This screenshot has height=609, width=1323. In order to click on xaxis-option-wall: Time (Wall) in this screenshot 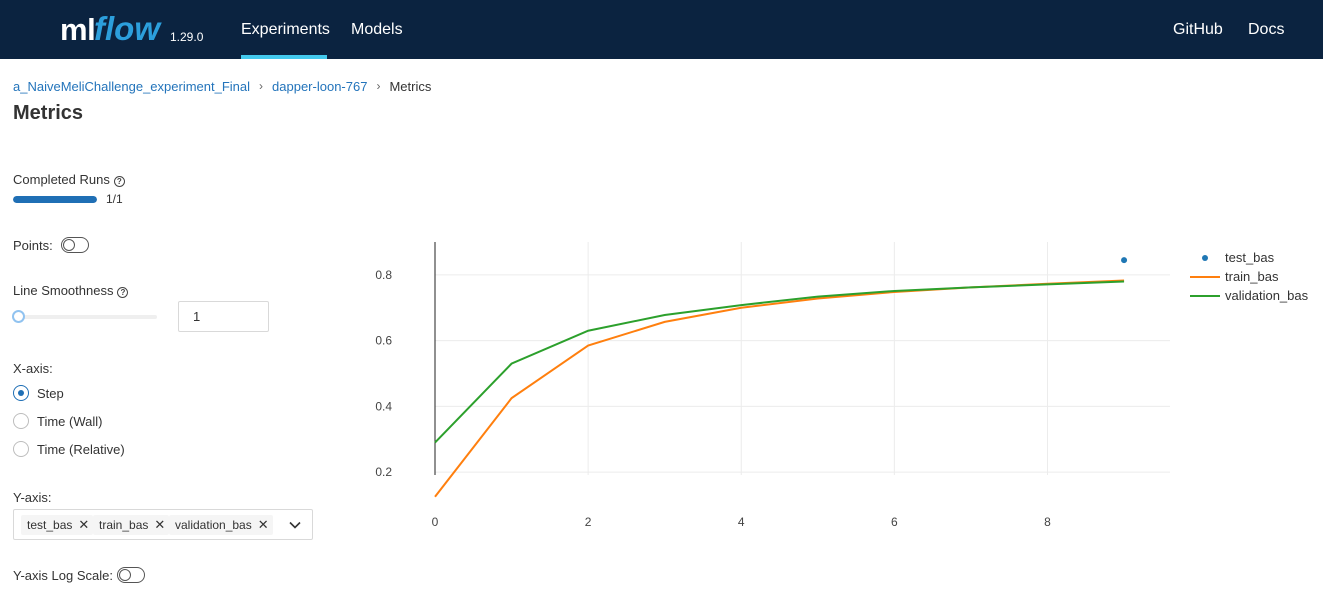, I will do `click(57, 421)`.